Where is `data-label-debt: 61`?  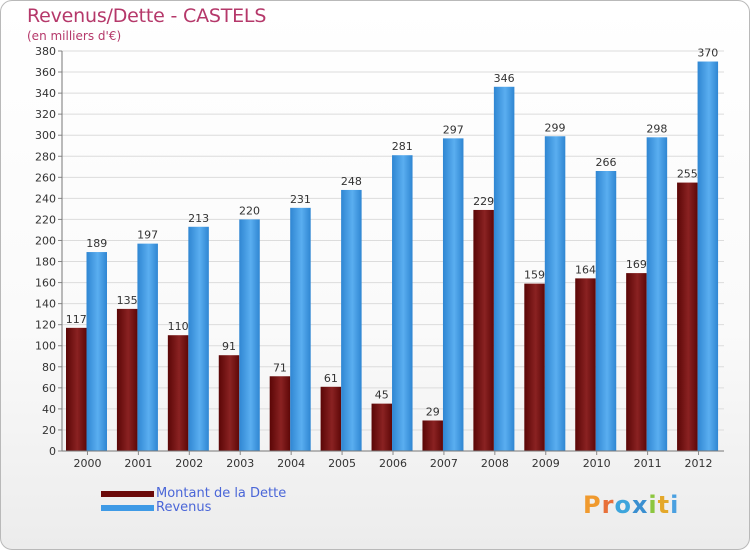
data-label-debt: 61 is located at coordinates (331, 378).